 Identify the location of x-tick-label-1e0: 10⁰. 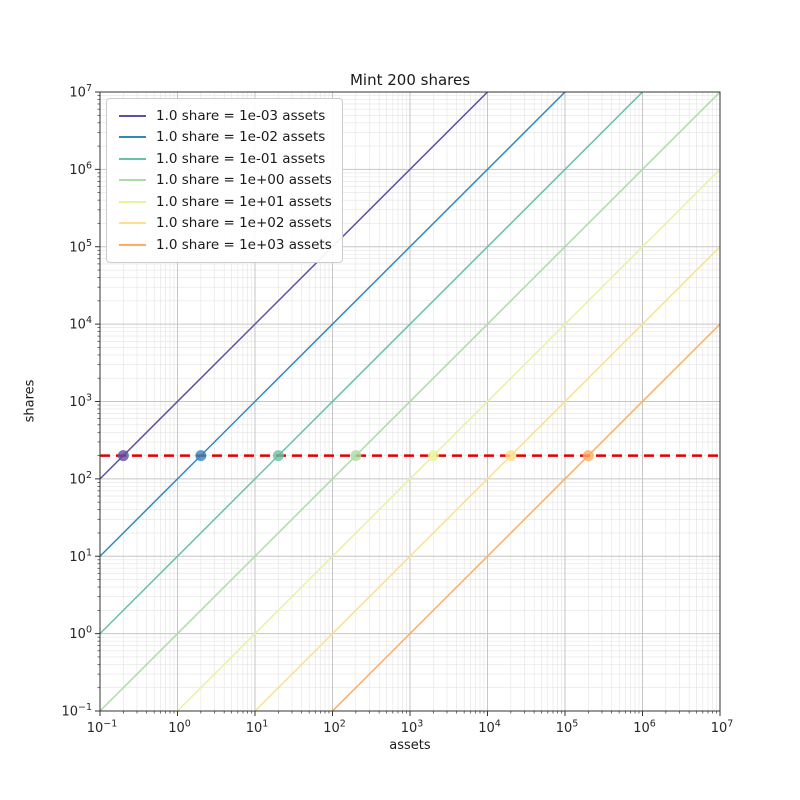
(179, 728).